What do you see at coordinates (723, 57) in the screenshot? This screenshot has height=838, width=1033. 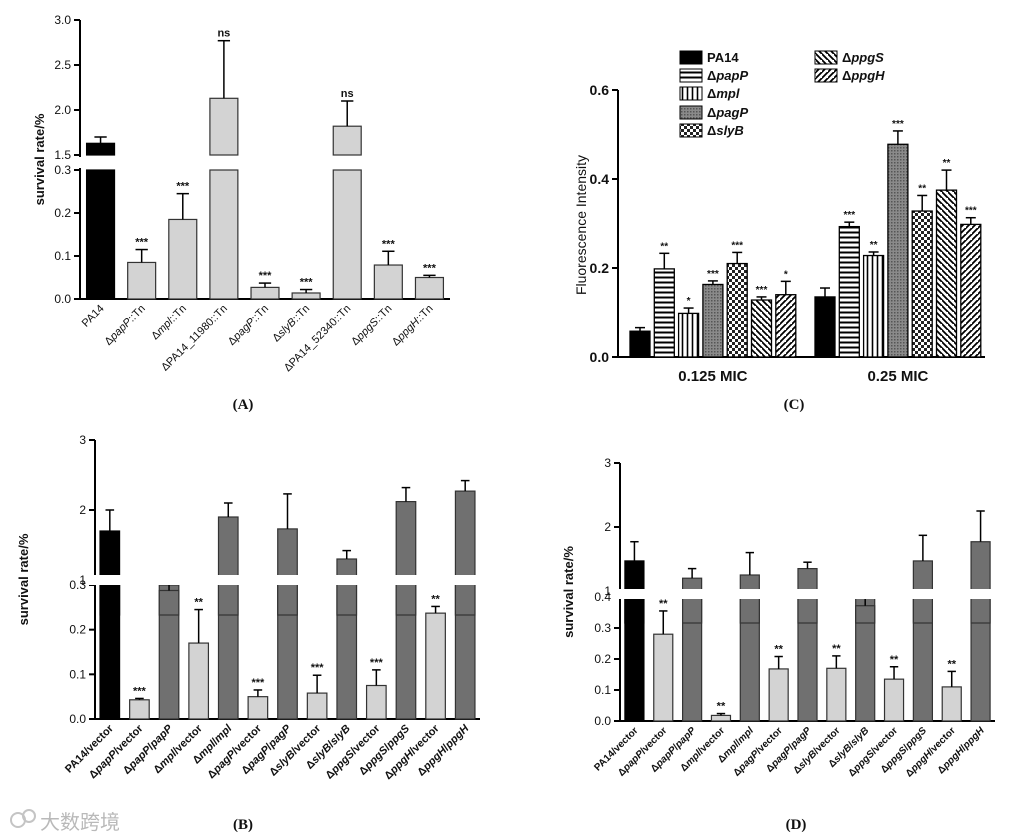 I see `c-legend-label: PA14` at bounding box center [723, 57].